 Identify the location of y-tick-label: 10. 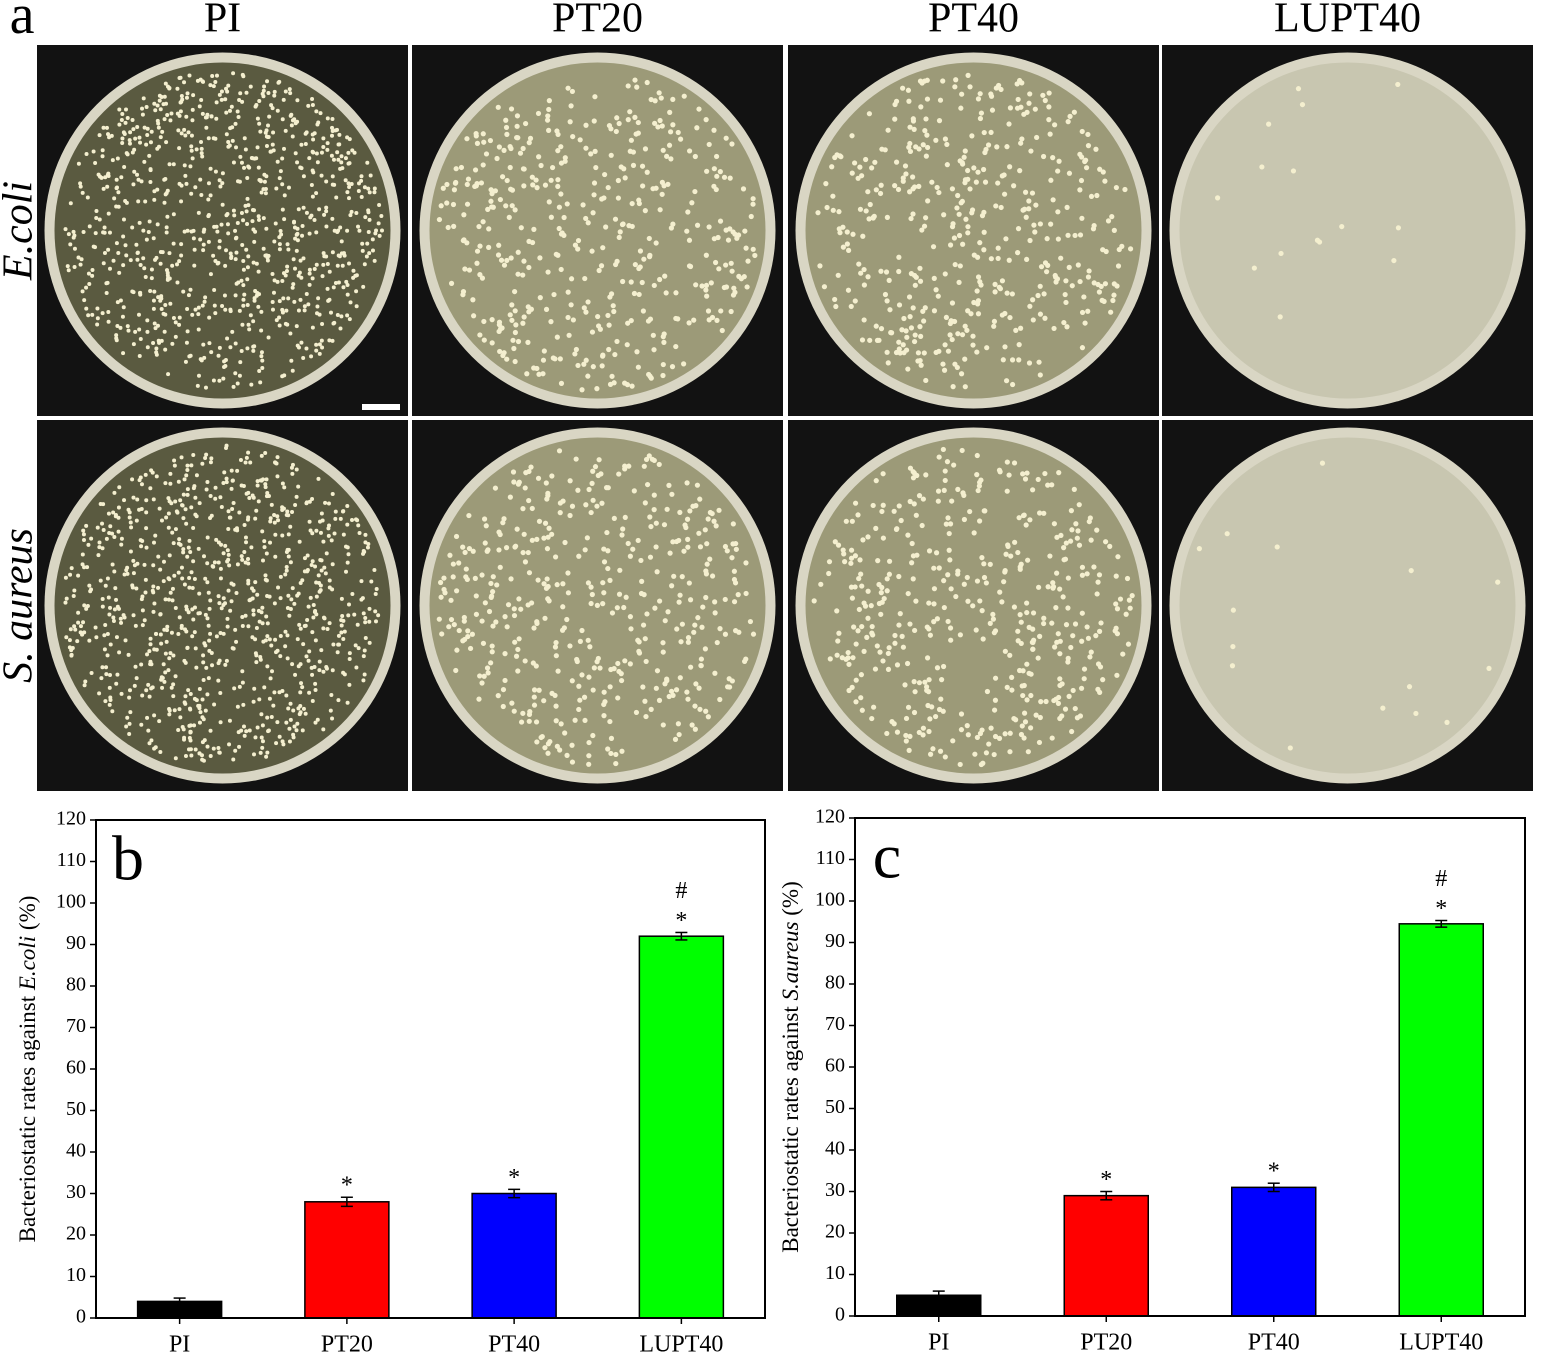
(76, 1275).